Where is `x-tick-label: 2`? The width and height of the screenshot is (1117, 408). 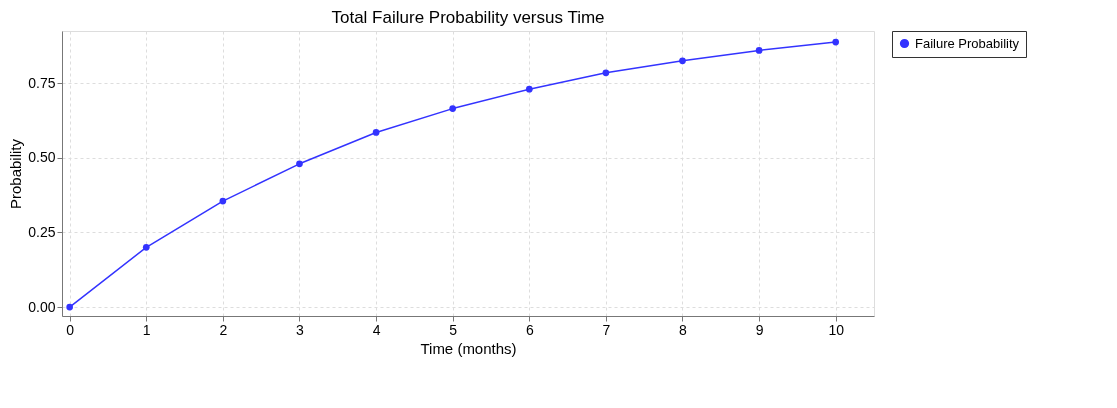 x-tick-label: 2 is located at coordinates (223, 329).